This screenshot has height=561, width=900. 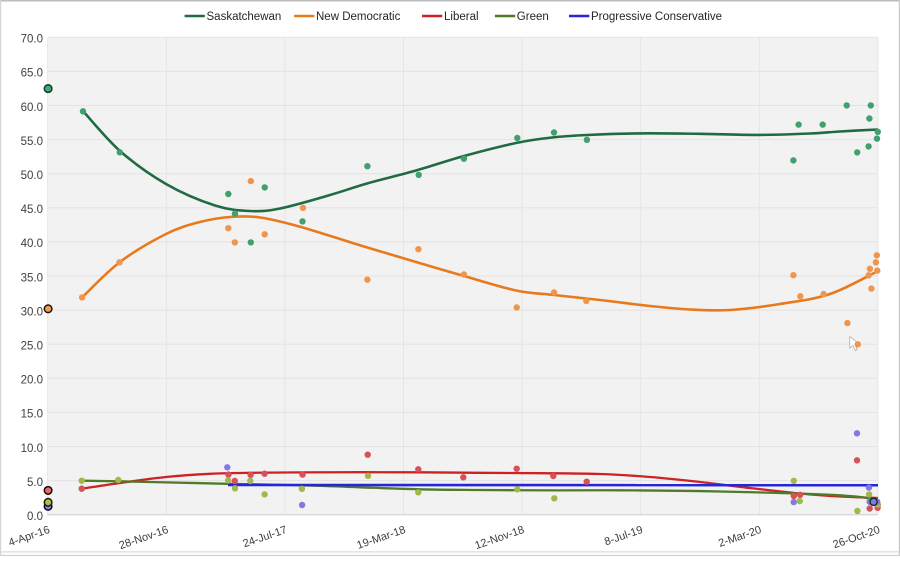 What do you see at coordinates (533, 17) in the screenshot?
I see `svg-text: Green` at bounding box center [533, 17].